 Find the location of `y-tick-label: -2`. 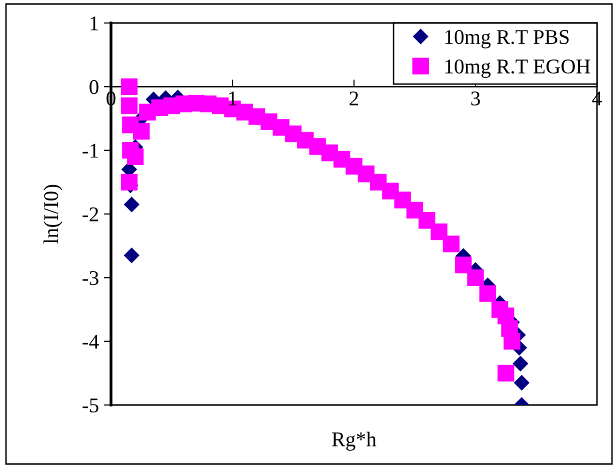

y-tick-label: -2 is located at coordinates (90, 214).